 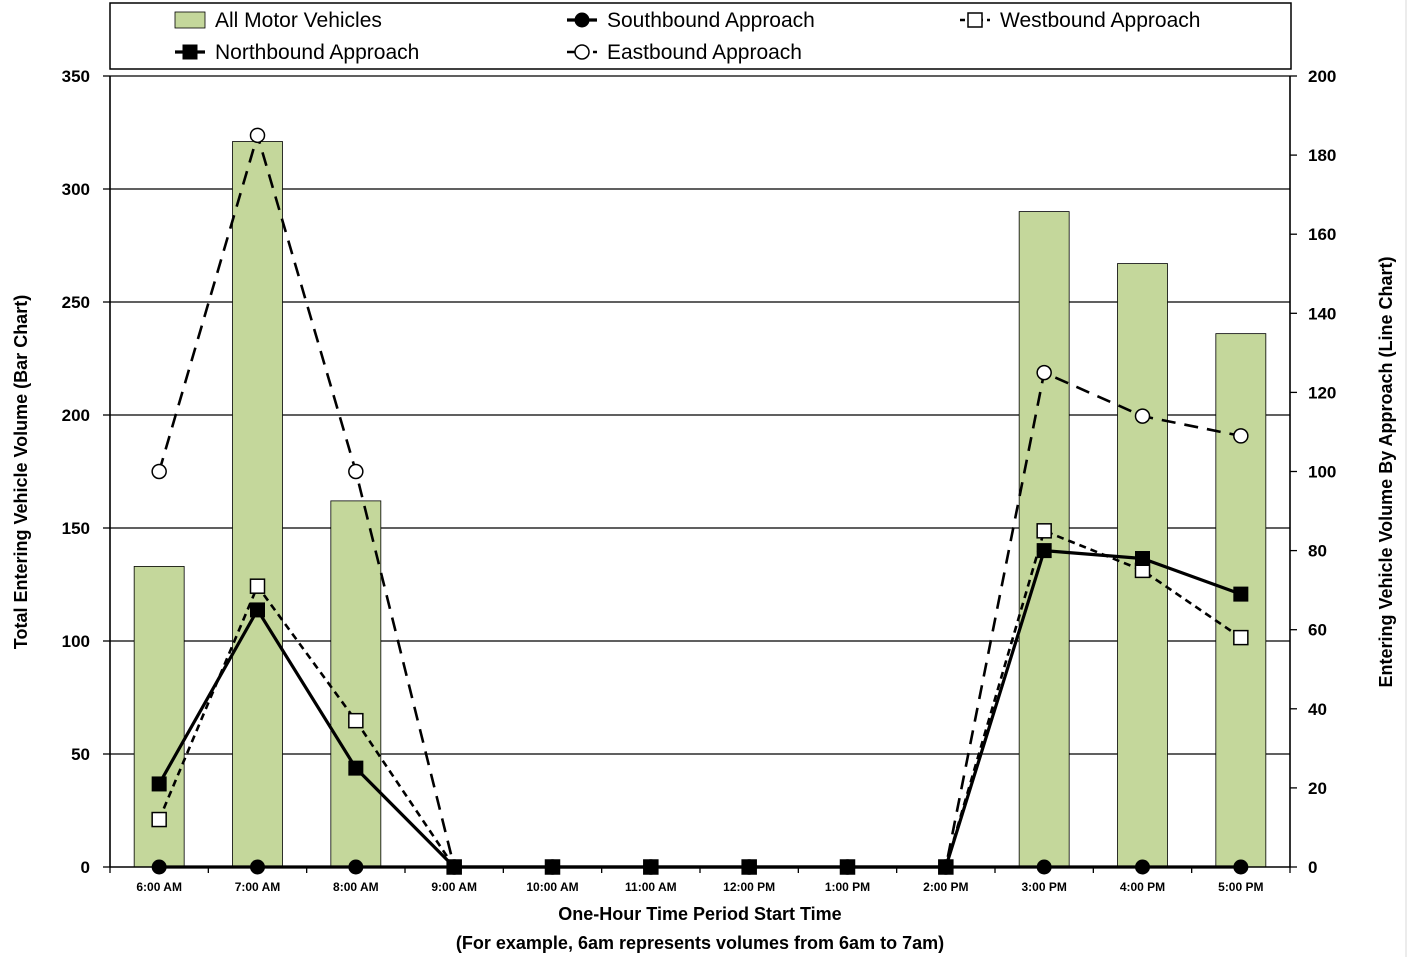 What do you see at coordinates (76, 189) in the screenshot?
I see `y-left-tick-label: 300` at bounding box center [76, 189].